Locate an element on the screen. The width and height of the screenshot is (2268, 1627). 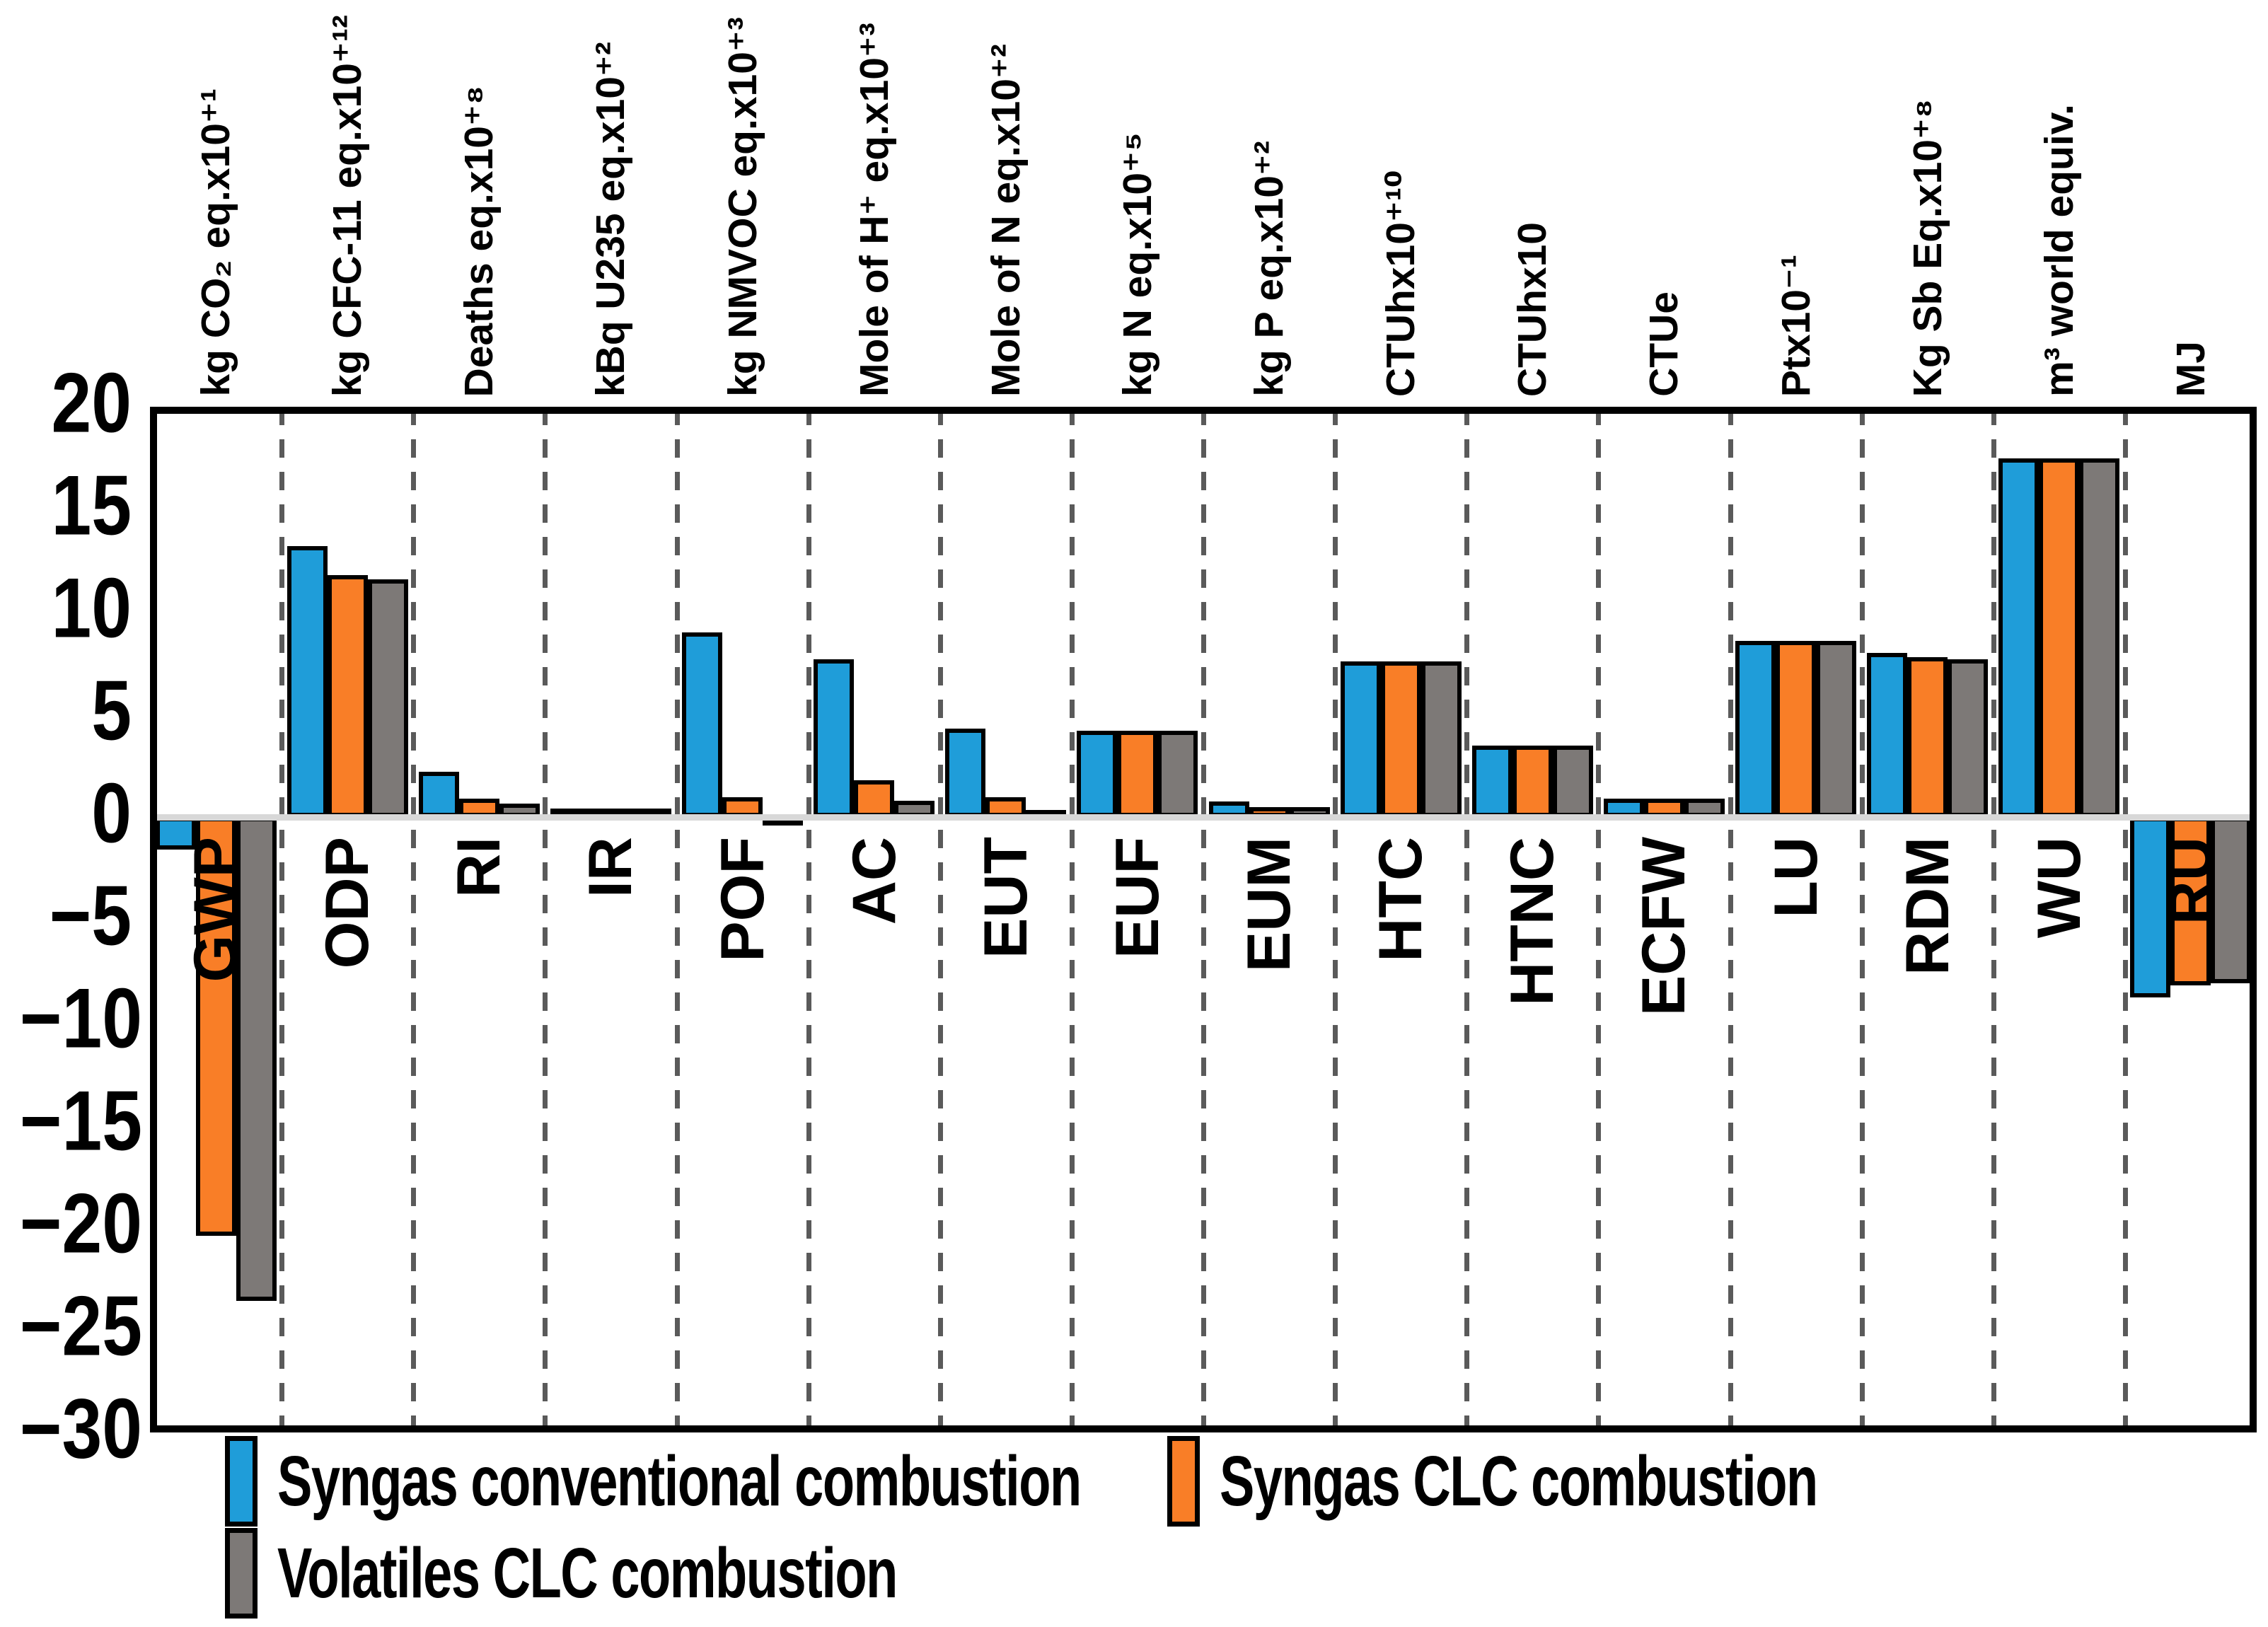
category-label-euf: EUF is located at coordinates (1137, 898).